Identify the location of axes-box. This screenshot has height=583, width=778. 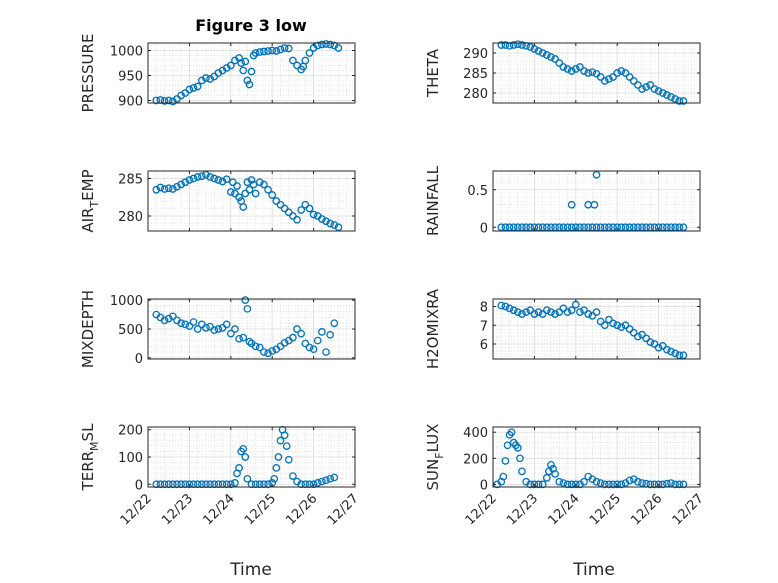
(596, 201).